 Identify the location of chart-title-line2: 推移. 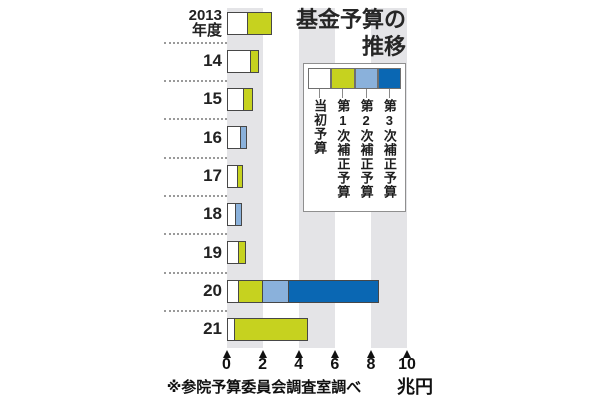
(383, 46).